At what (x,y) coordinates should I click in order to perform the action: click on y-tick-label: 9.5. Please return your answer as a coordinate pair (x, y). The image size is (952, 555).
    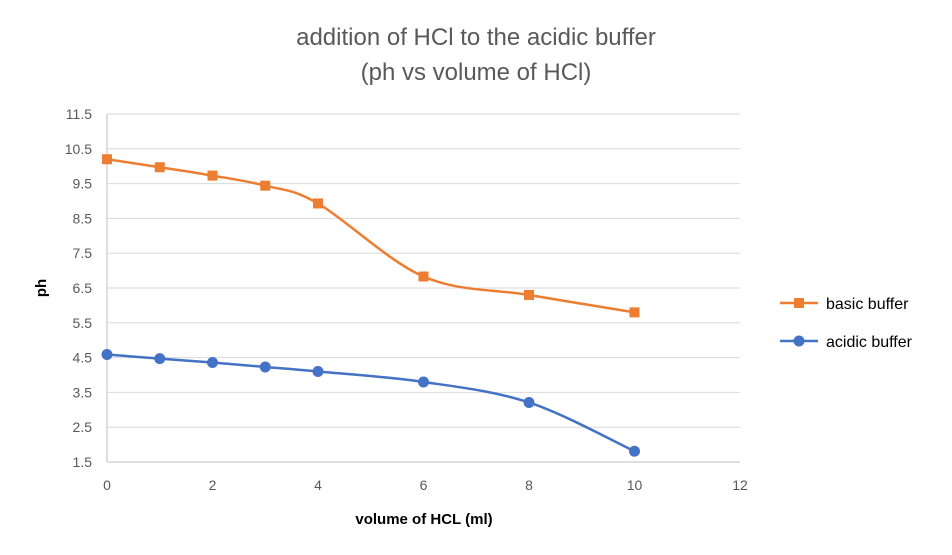
    Looking at the image, I should click on (83, 184).